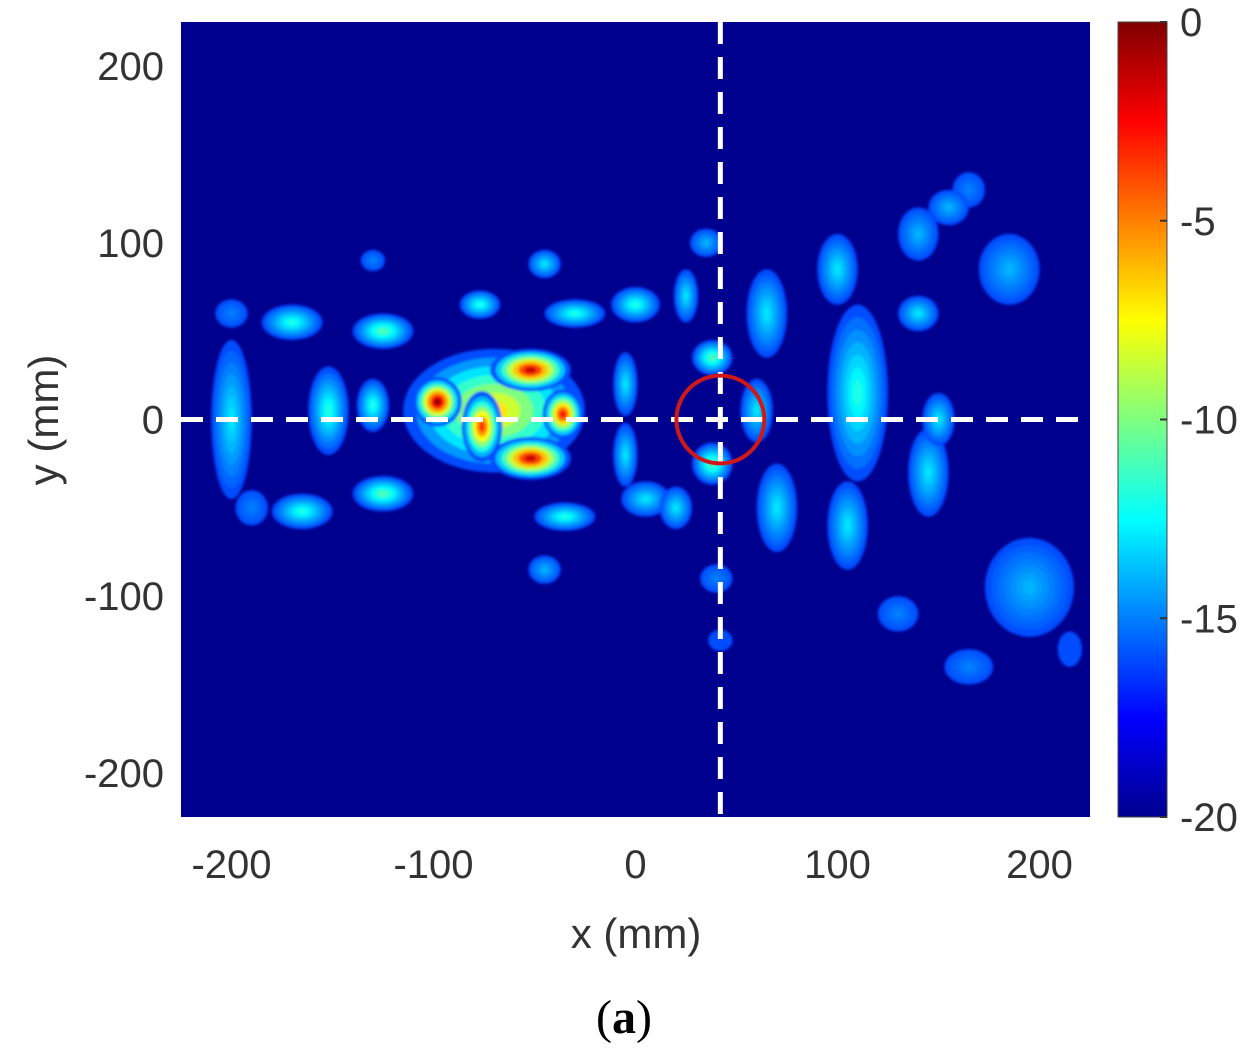 This screenshot has width=1248, height=1062. I want to click on x-tick-label: -200, so click(231, 865).